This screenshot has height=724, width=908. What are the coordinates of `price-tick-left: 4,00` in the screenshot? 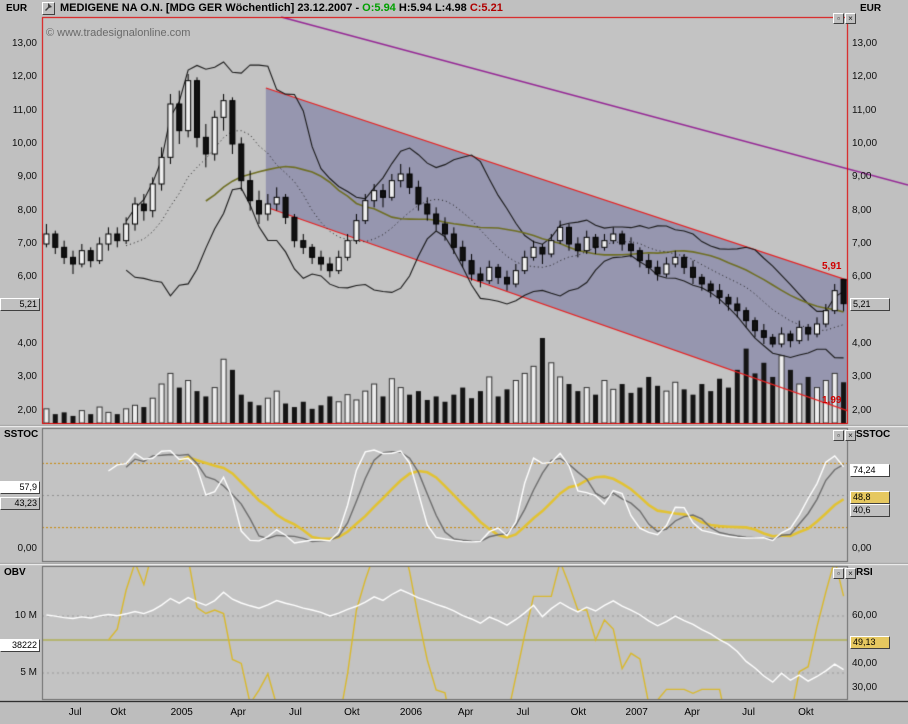 It's located at (27, 343).